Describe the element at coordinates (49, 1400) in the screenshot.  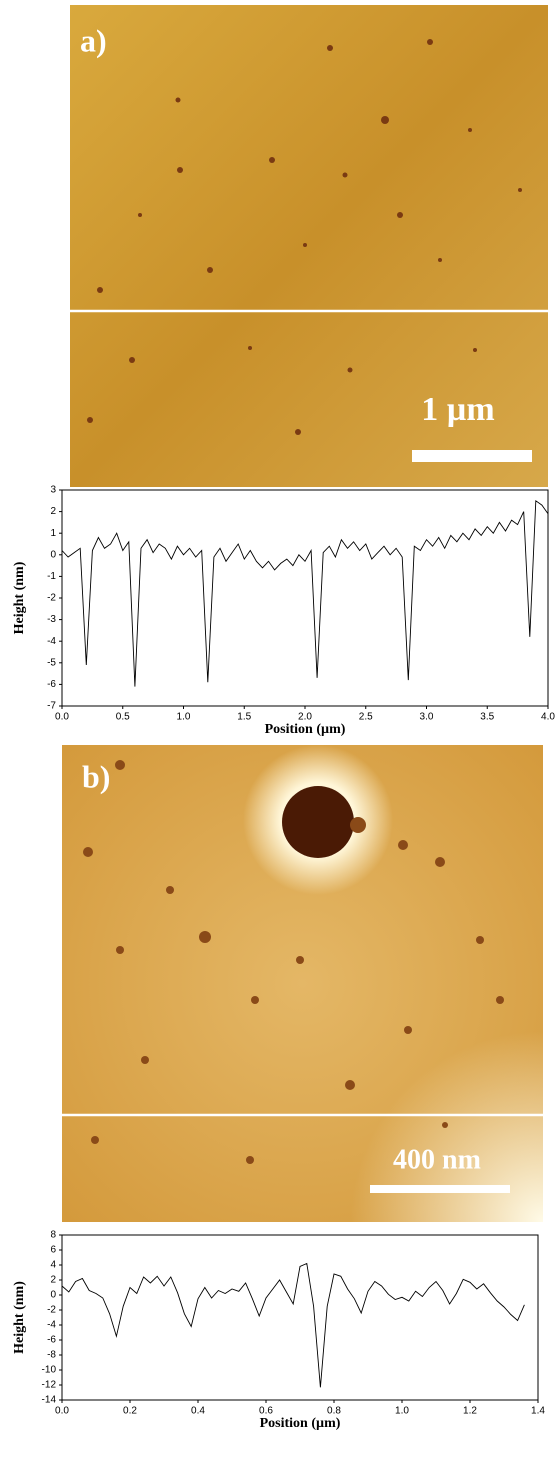
I see `y-tick-label: -14` at that location.